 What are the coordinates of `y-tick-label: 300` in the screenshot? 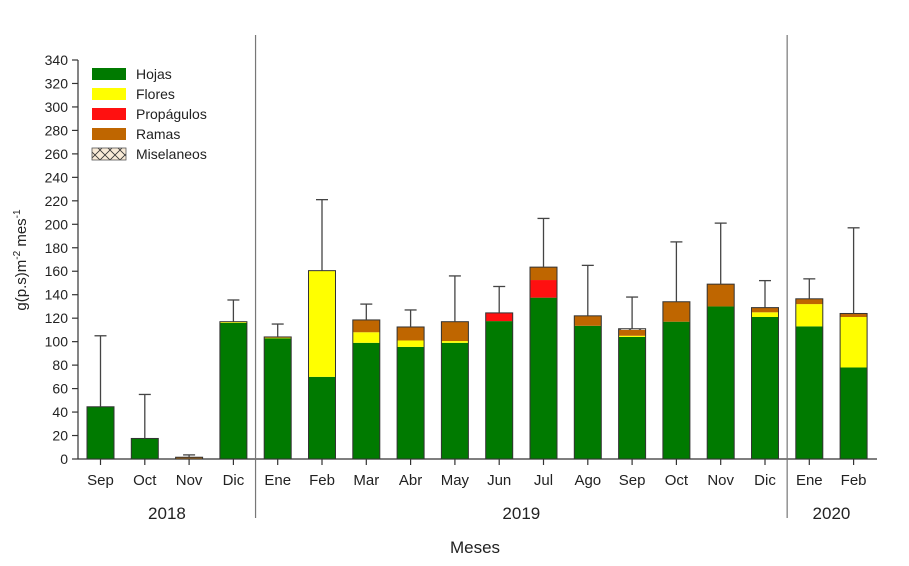 It's located at (57, 107).